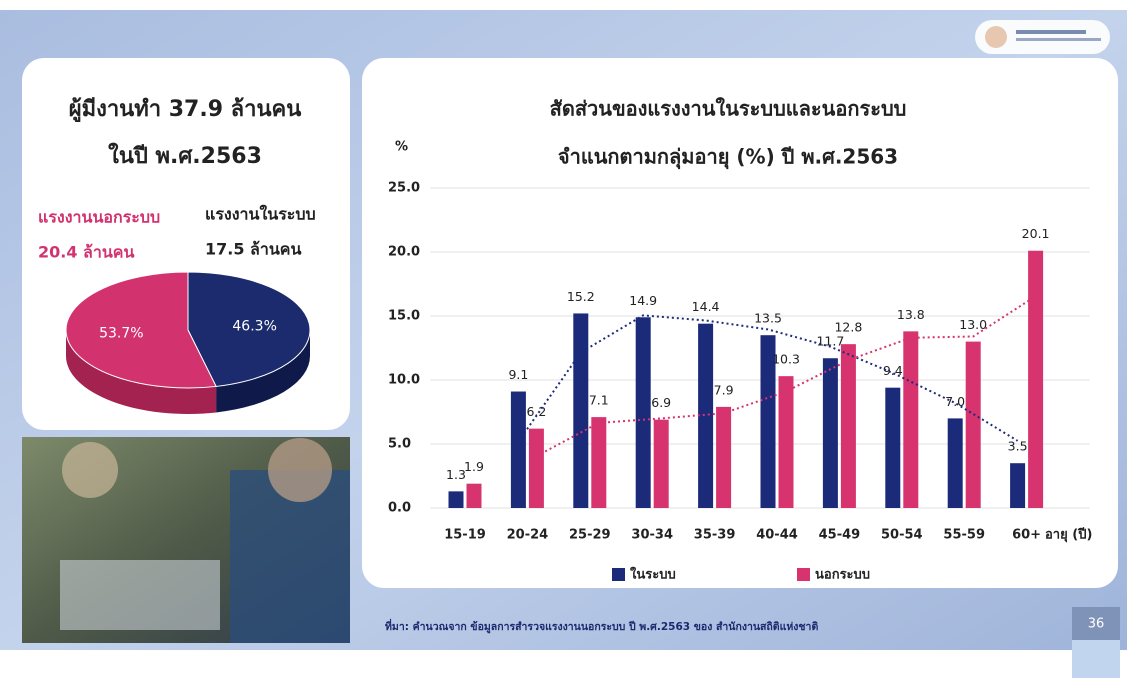 The width and height of the screenshot is (1127, 683). What do you see at coordinates (840, 535) in the screenshot?
I see `x-tick-label: 45-49` at bounding box center [840, 535].